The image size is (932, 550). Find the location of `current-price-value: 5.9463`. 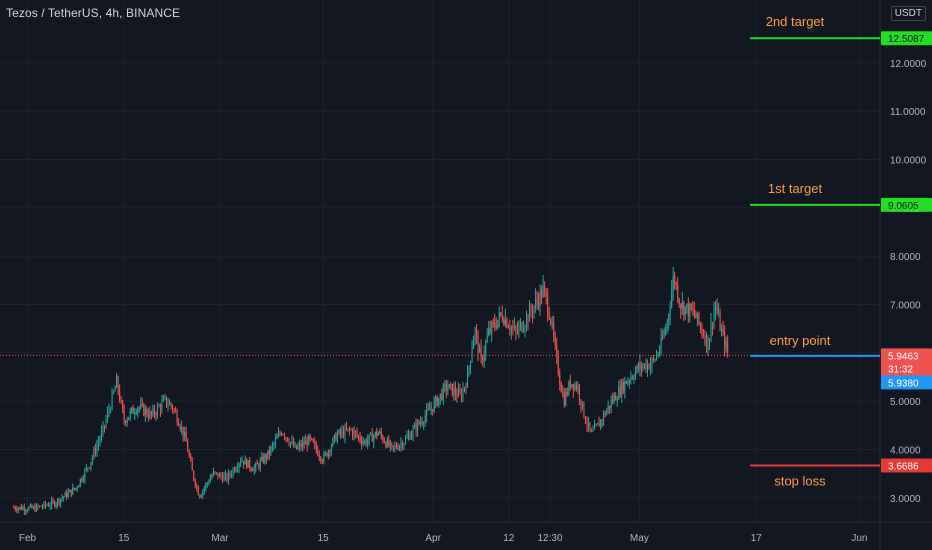

current-price-value: 5.9463 is located at coordinates (903, 356).